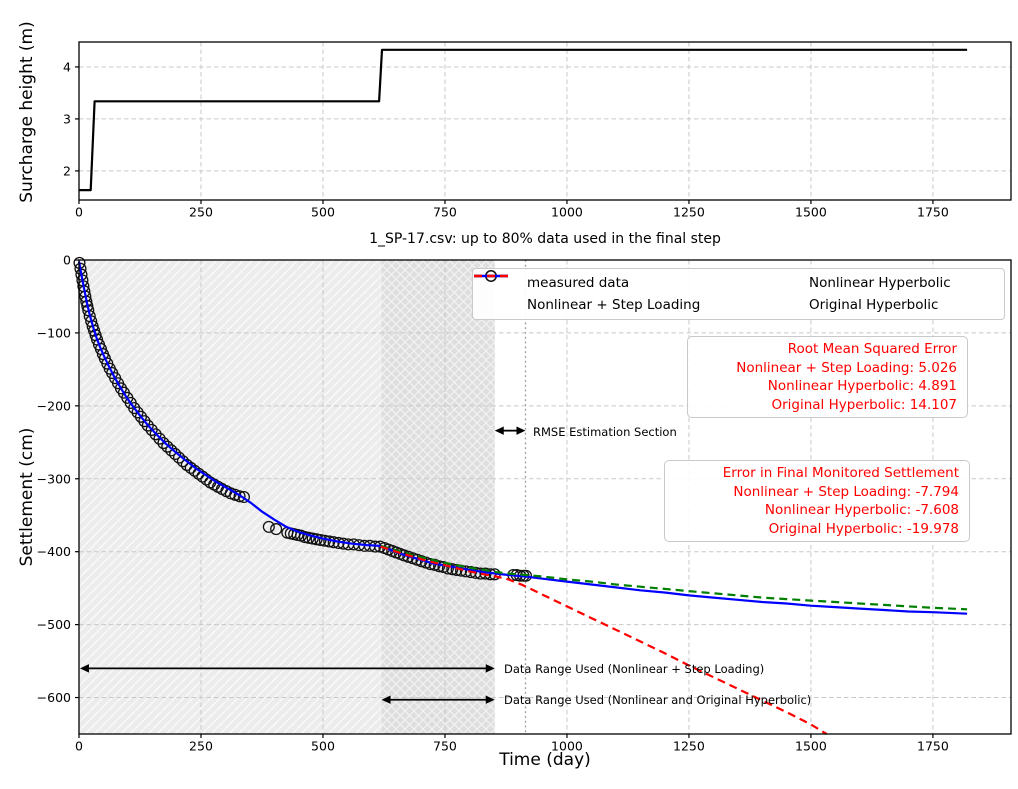 This screenshot has height=789, width=1018. I want to click on error-box-line: Nonlinear Hyperbolic: -7.608, so click(861, 510).